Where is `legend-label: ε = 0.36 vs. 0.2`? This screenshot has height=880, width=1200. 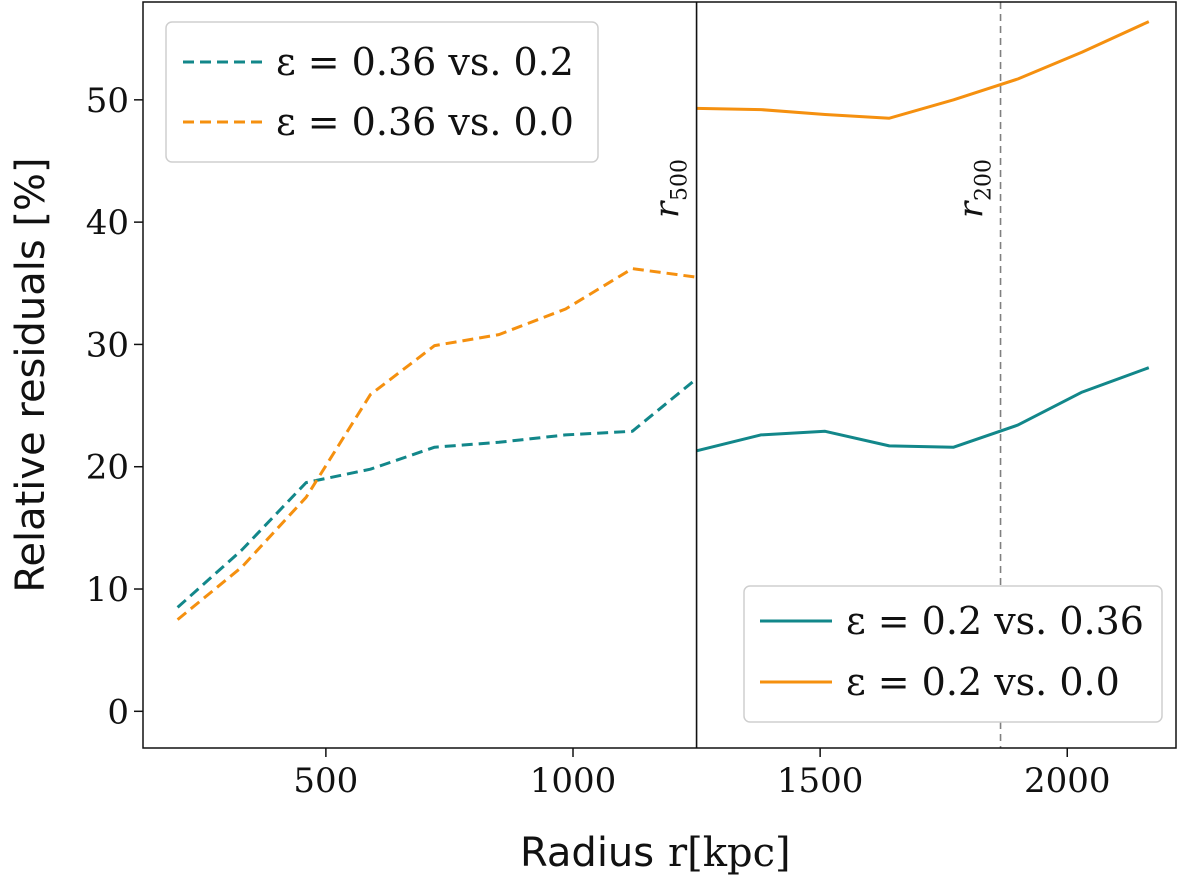 legend-label: ε = 0.36 vs. 0.2 is located at coordinates (425, 62).